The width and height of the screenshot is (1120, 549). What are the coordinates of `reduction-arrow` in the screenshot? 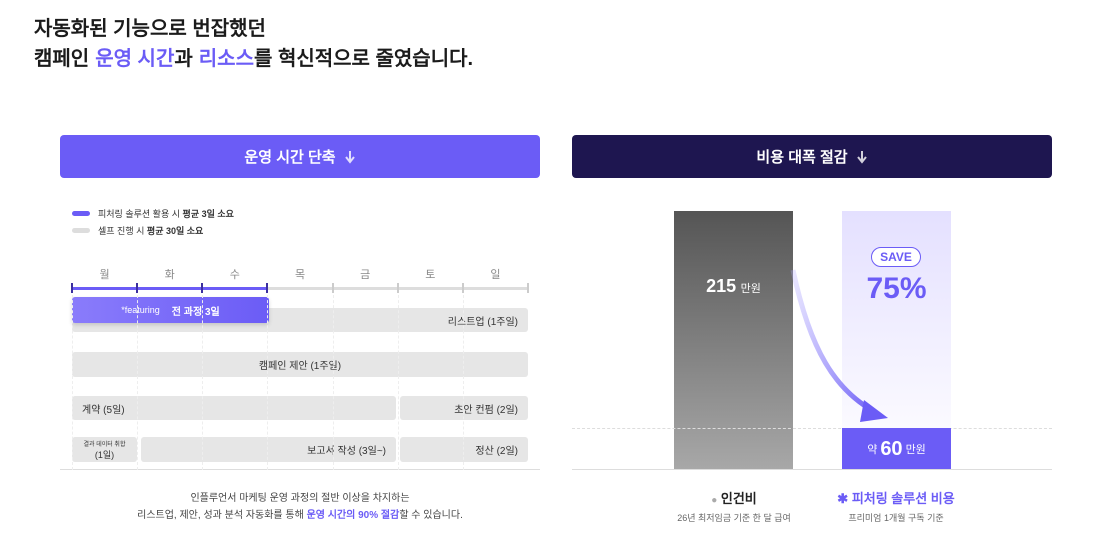 It's located at (839, 345).